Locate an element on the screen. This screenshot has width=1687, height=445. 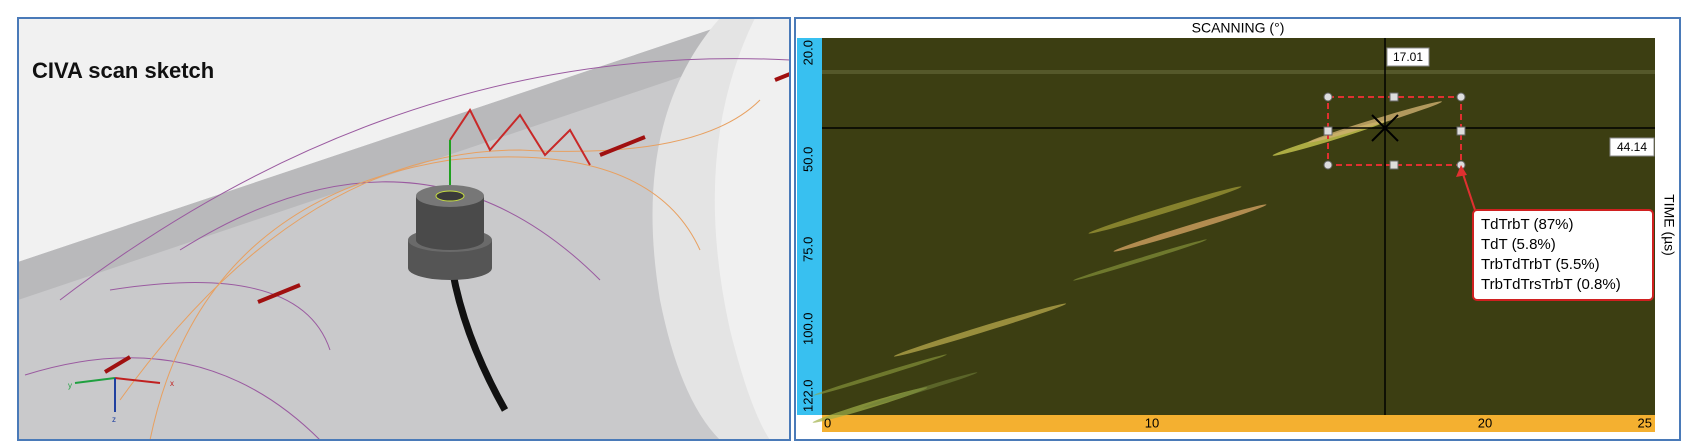
y-axis-label: TIME (µs) is located at coordinates (1669, 225).